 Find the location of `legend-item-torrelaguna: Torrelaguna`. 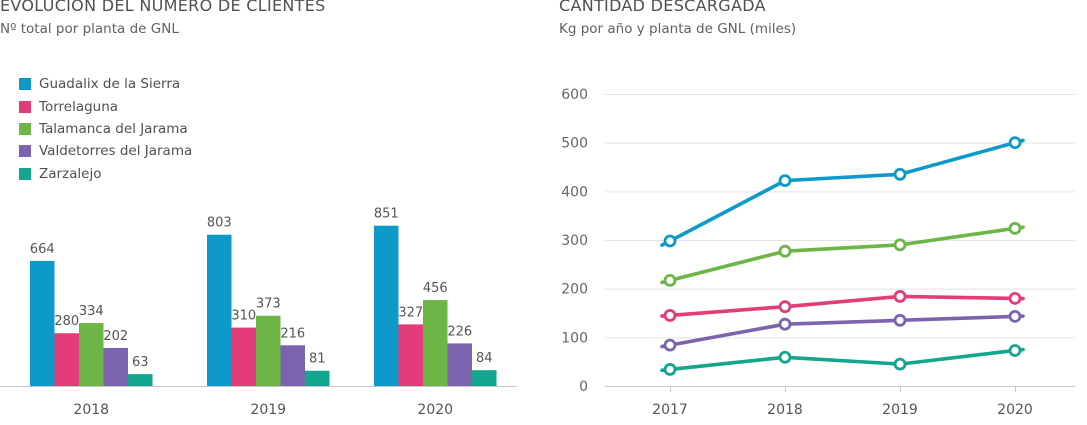

legend-item-torrelaguna: Torrelaguna is located at coordinates (105, 106).